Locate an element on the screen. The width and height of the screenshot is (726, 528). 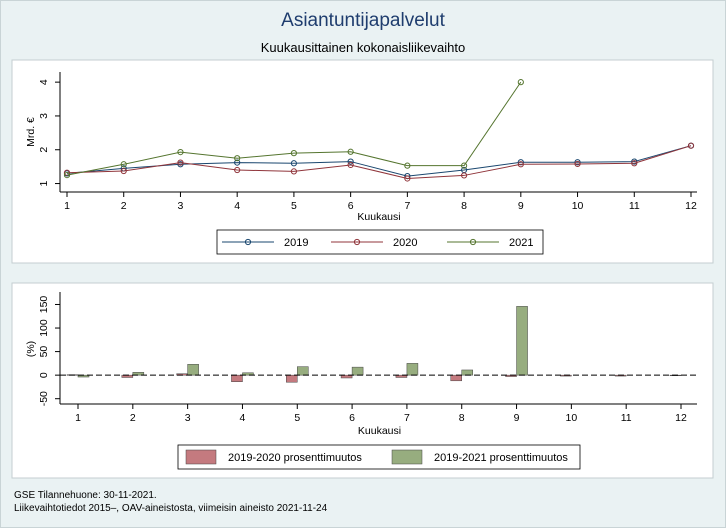
bar-x-tick-label: 3 is located at coordinates (188, 418).